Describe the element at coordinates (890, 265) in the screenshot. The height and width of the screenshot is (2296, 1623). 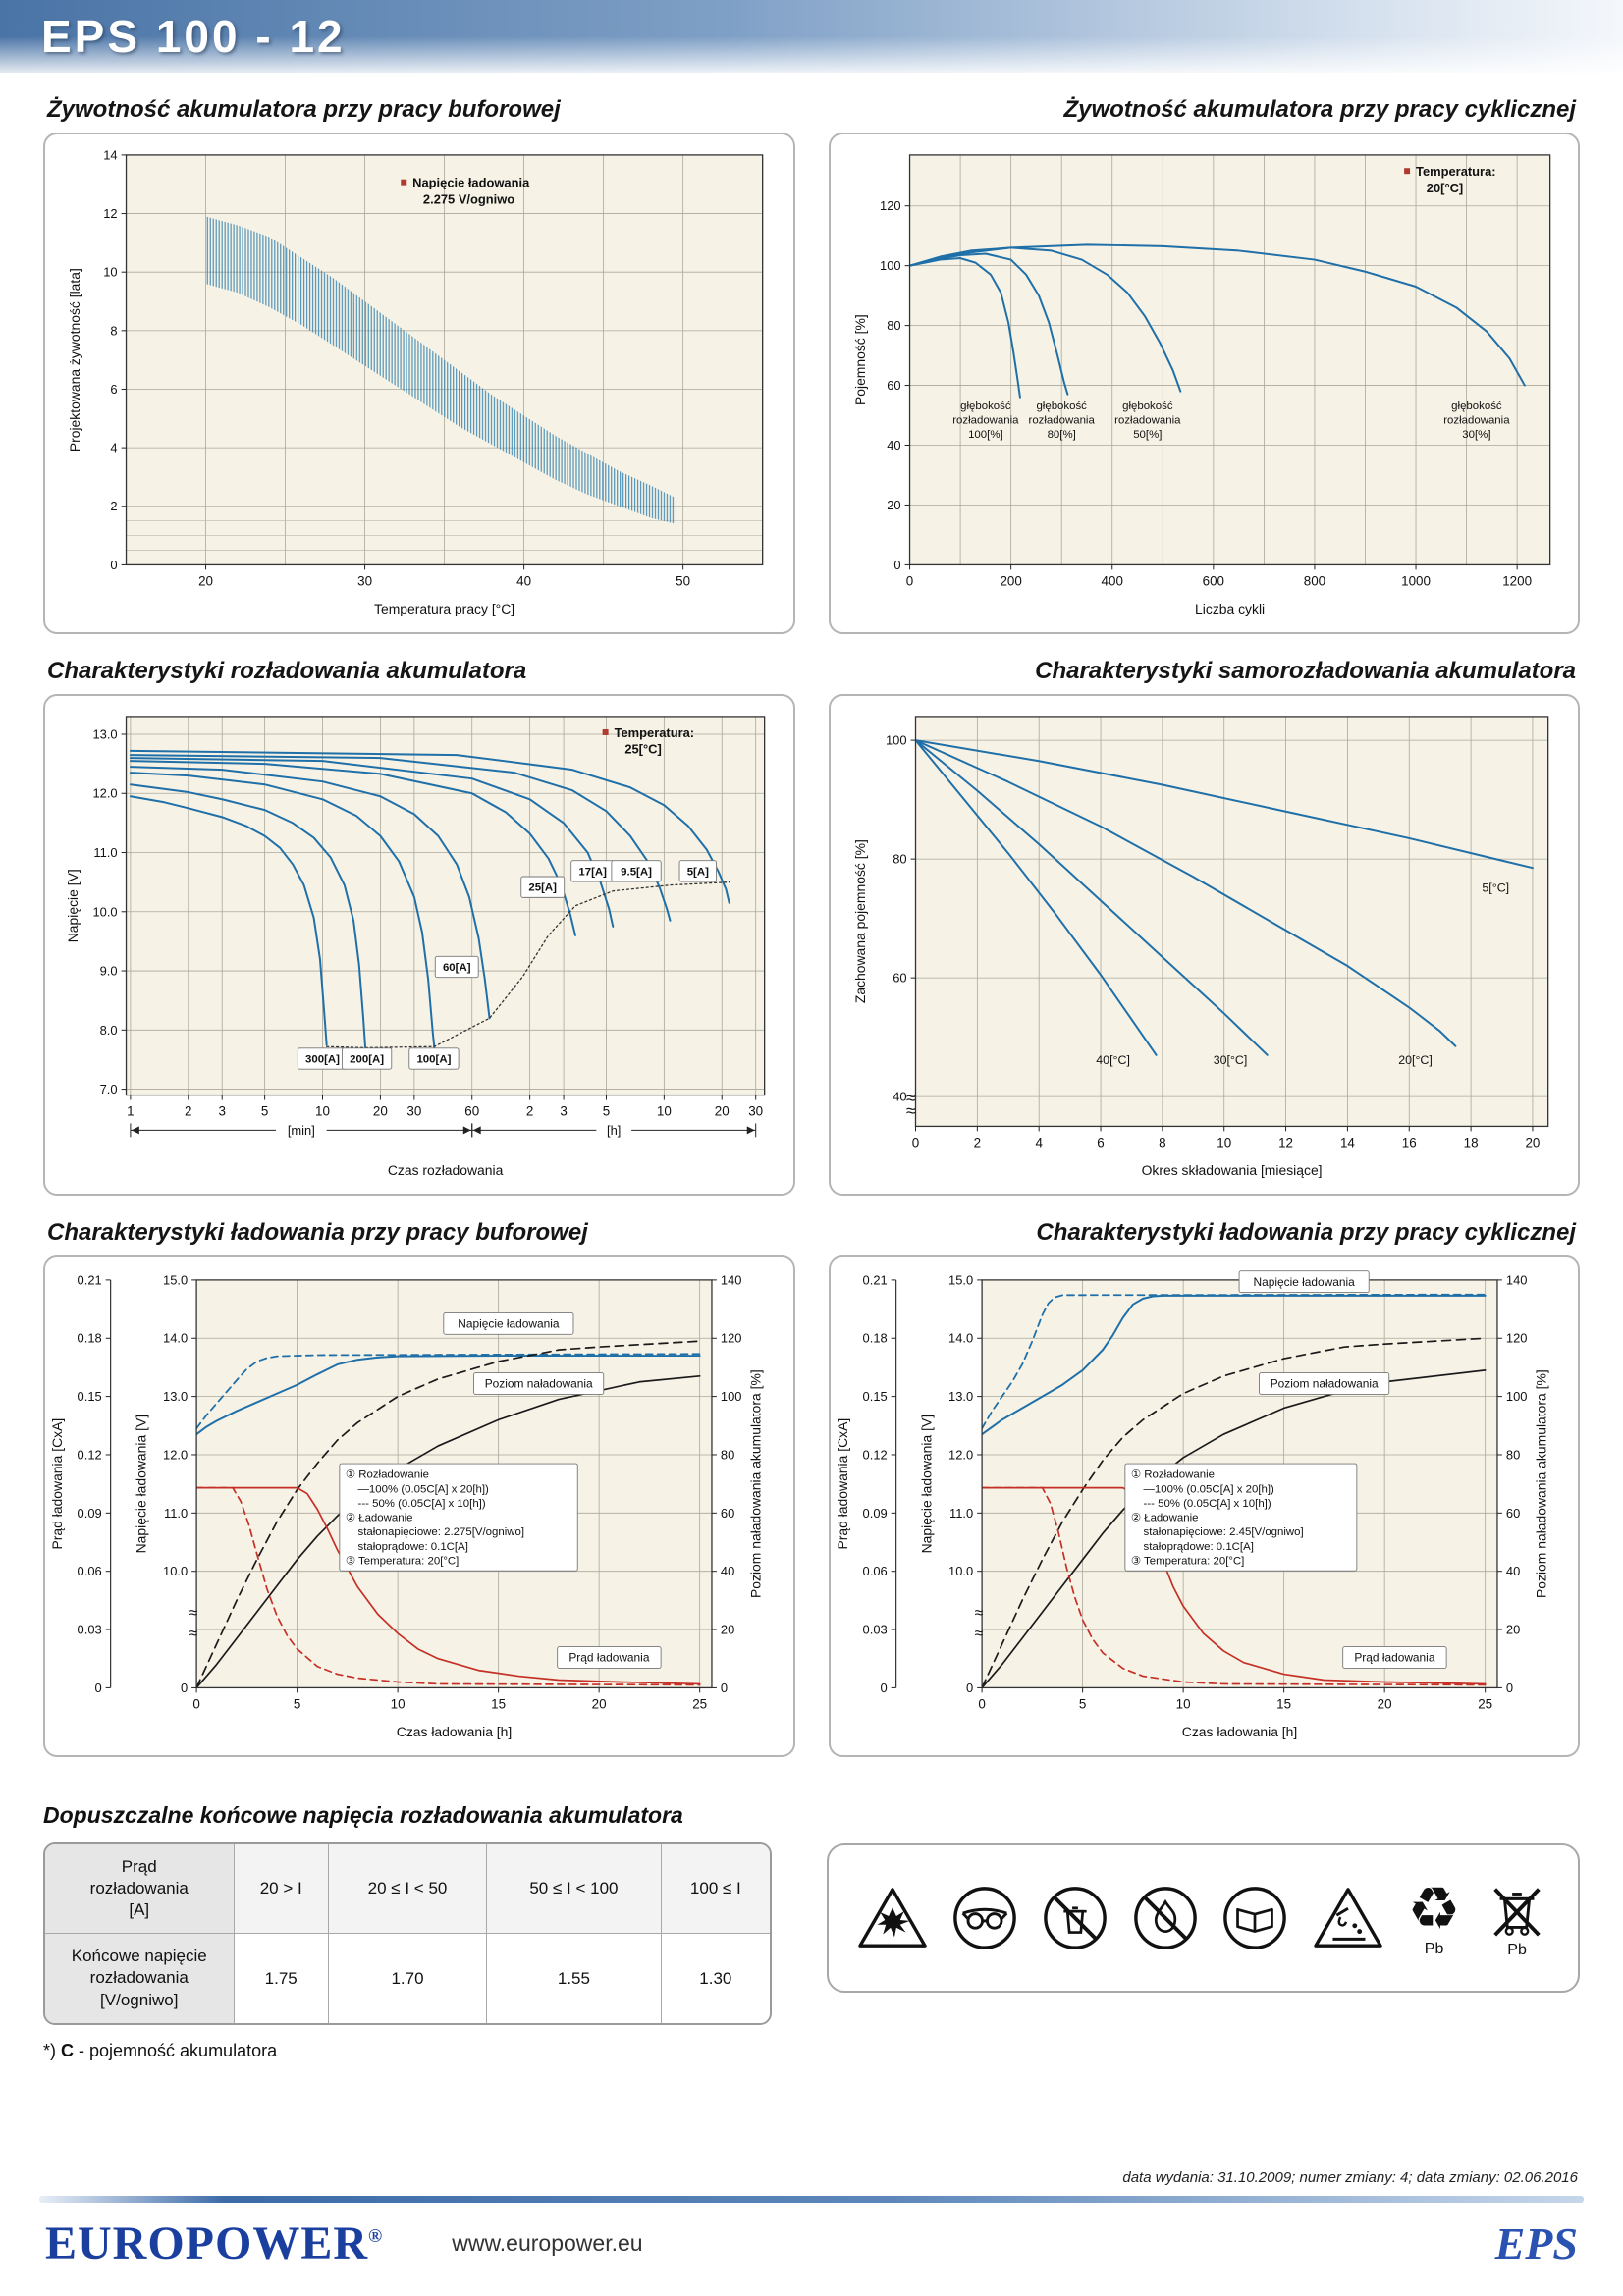
I see `svg-text: 100` at that location.